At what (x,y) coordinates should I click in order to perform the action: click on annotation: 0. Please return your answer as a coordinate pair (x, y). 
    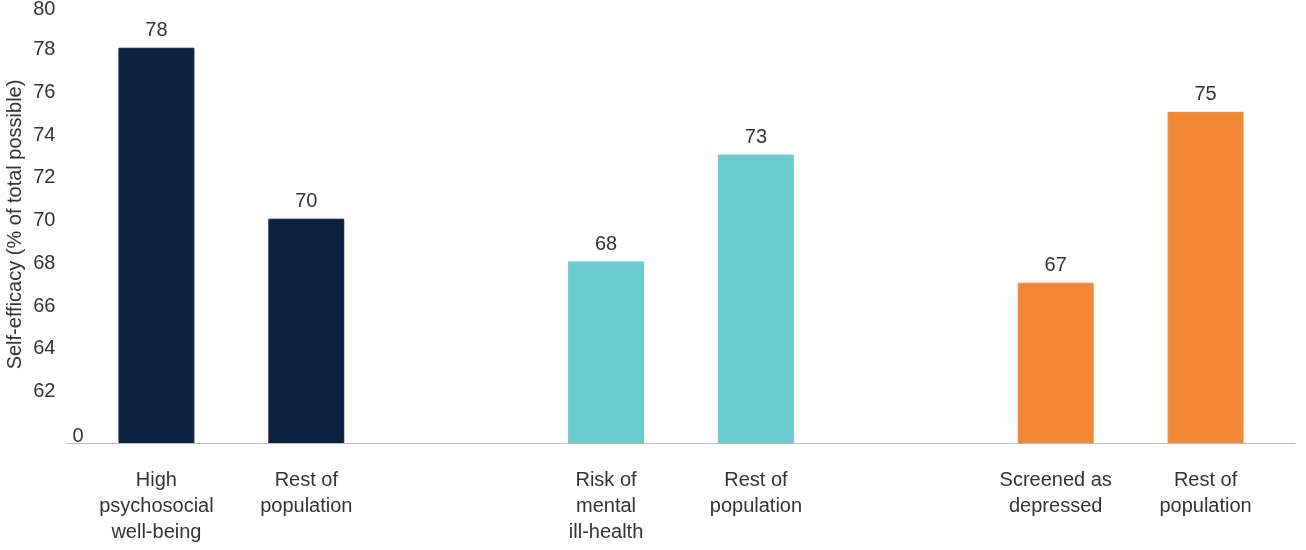
    Looking at the image, I should click on (78, 434).